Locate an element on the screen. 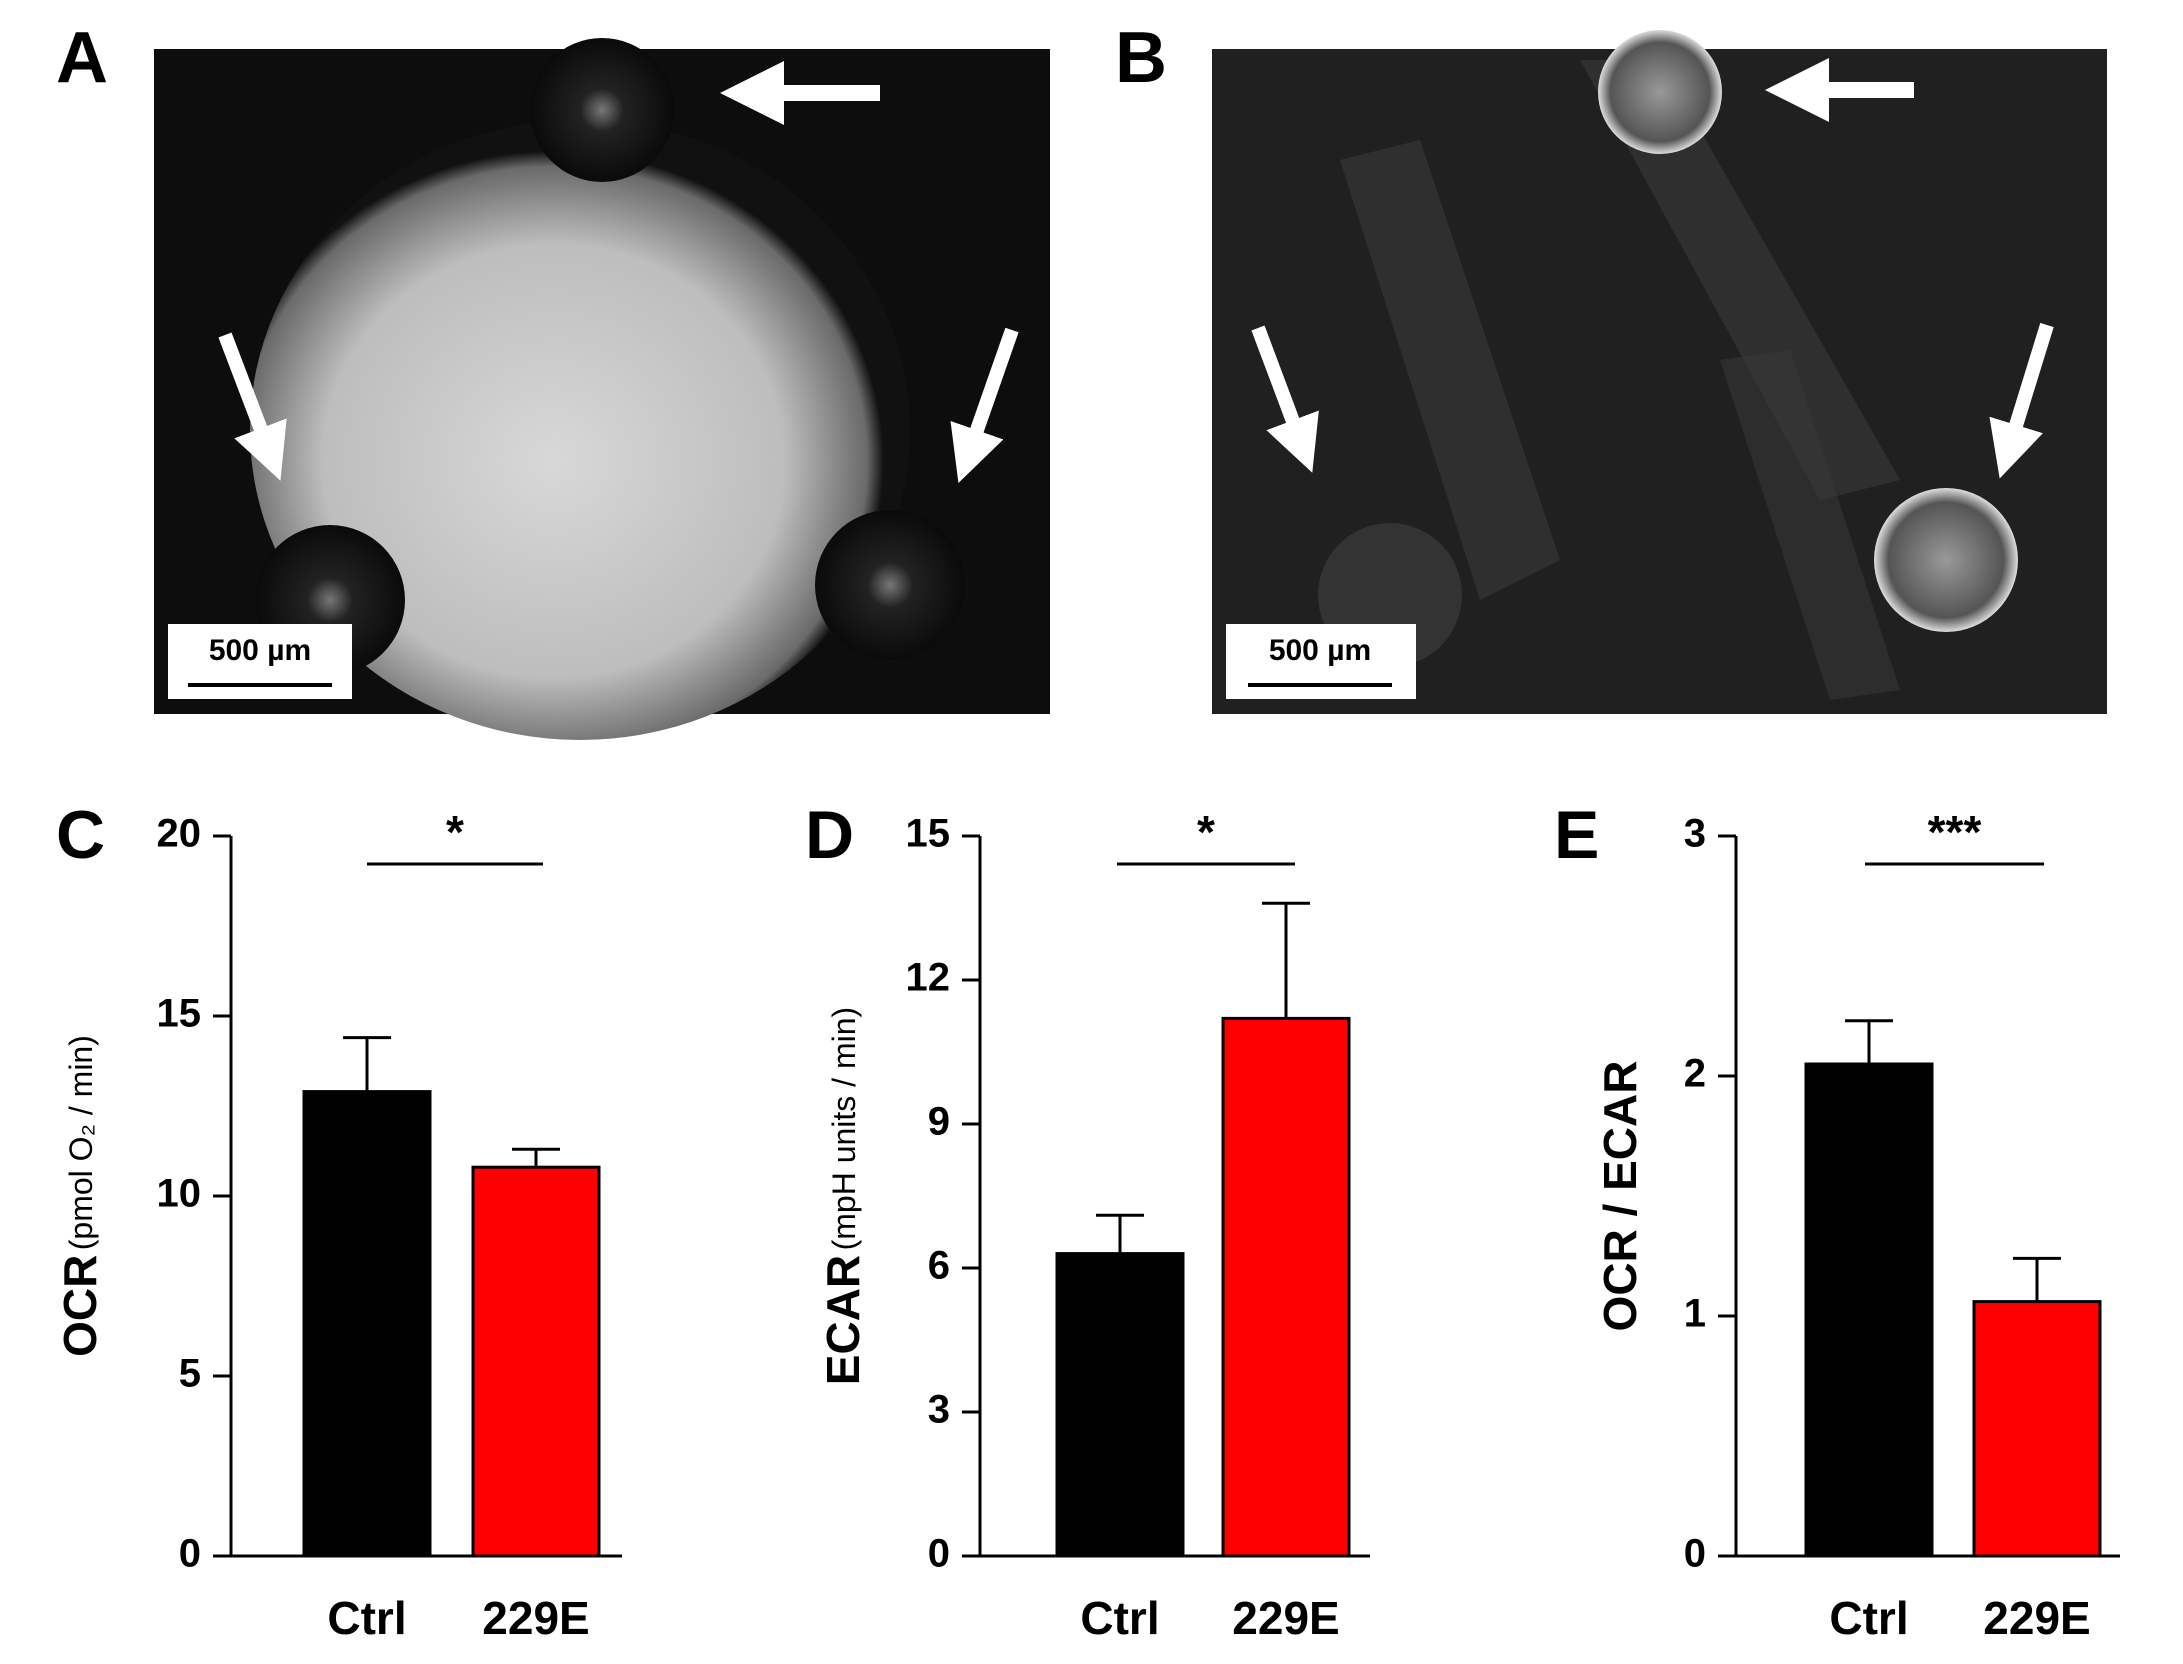 Image resolution: width=2183 pixels, height=1664 pixels. y-axis-unit: (mpH units / min) is located at coordinates (844, 1129).